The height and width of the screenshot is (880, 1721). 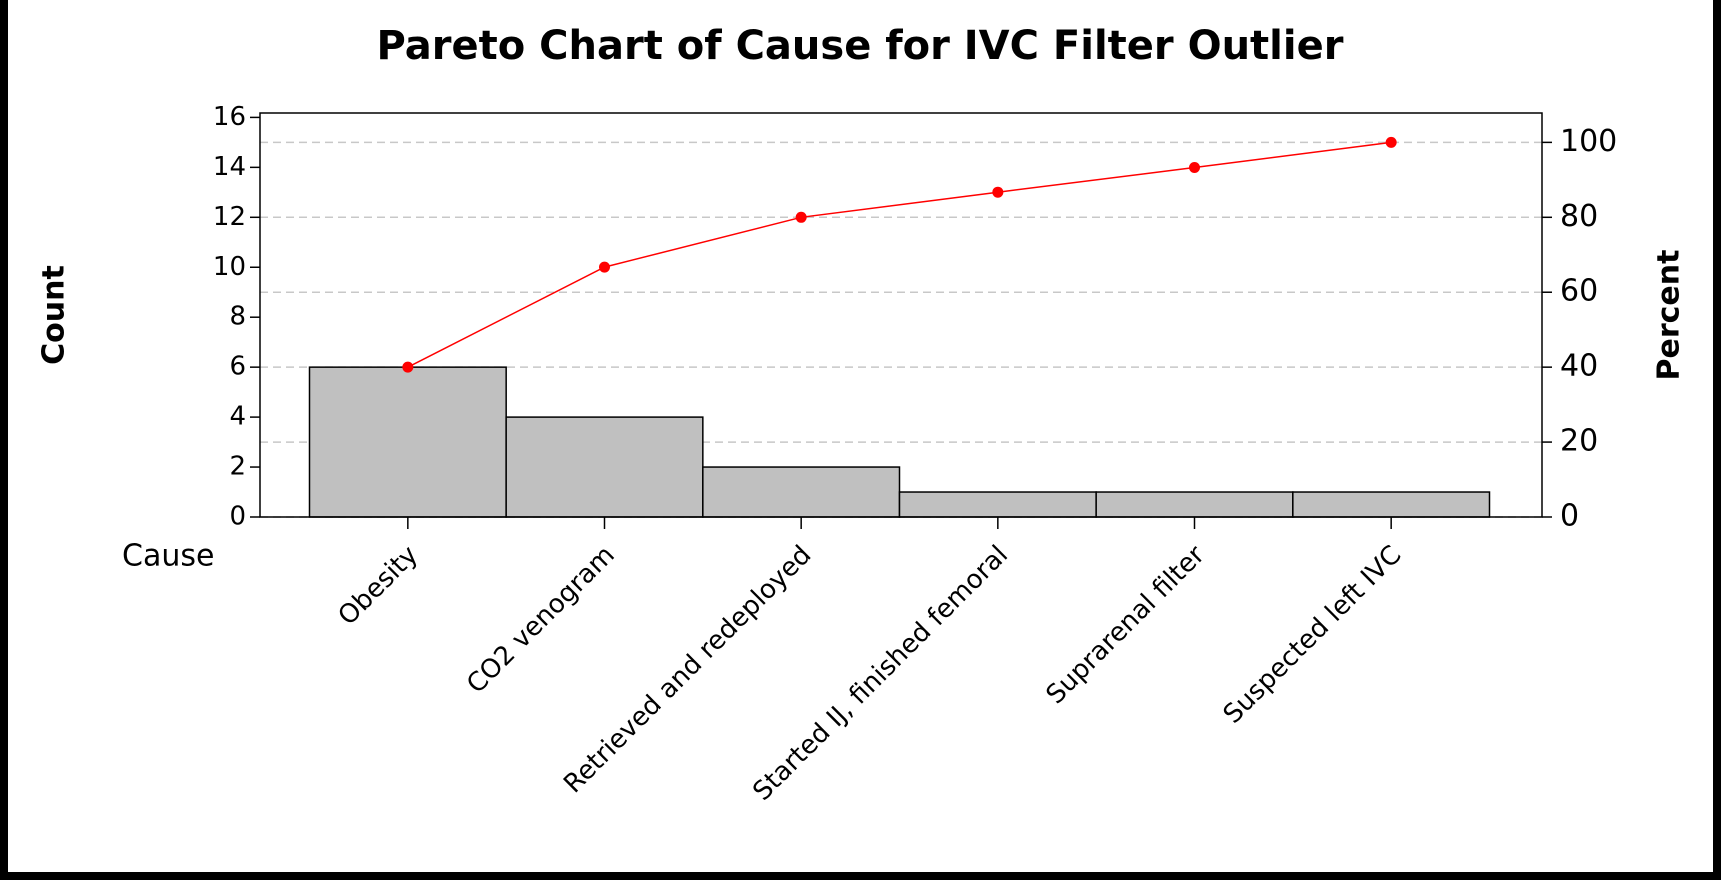 I want to click on y-tick-label: 14, so click(x=229, y=167).